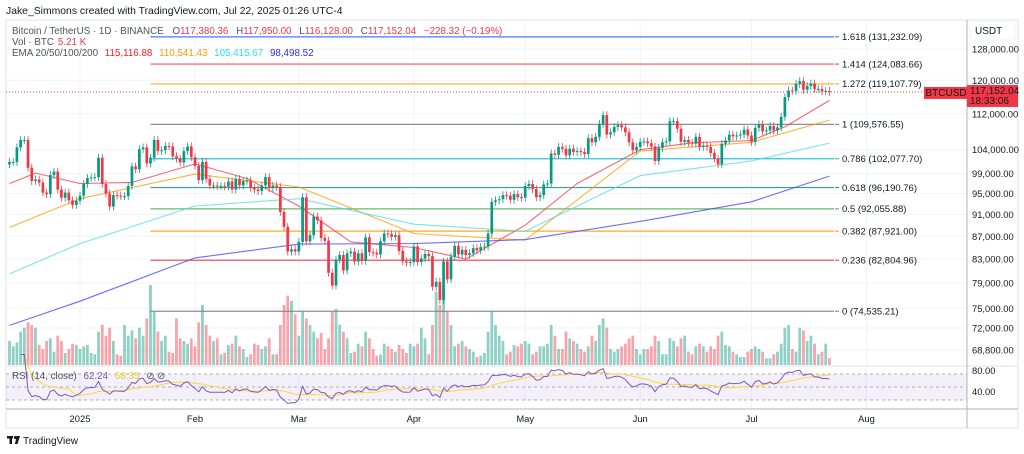 Image resolution: width=1024 pixels, height=454 pixels. What do you see at coordinates (43, 441) in the screenshot?
I see `tradingview-logo: TradingView` at bounding box center [43, 441].